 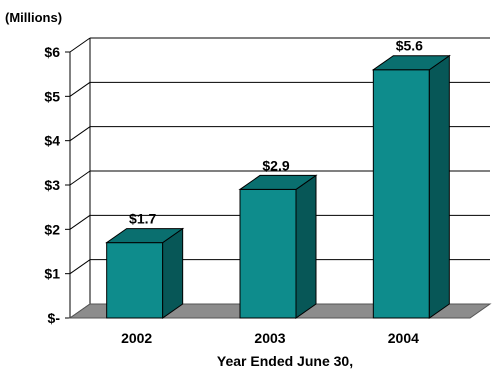 I want to click on y-tick-label: $2, so click(x=52, y=229).